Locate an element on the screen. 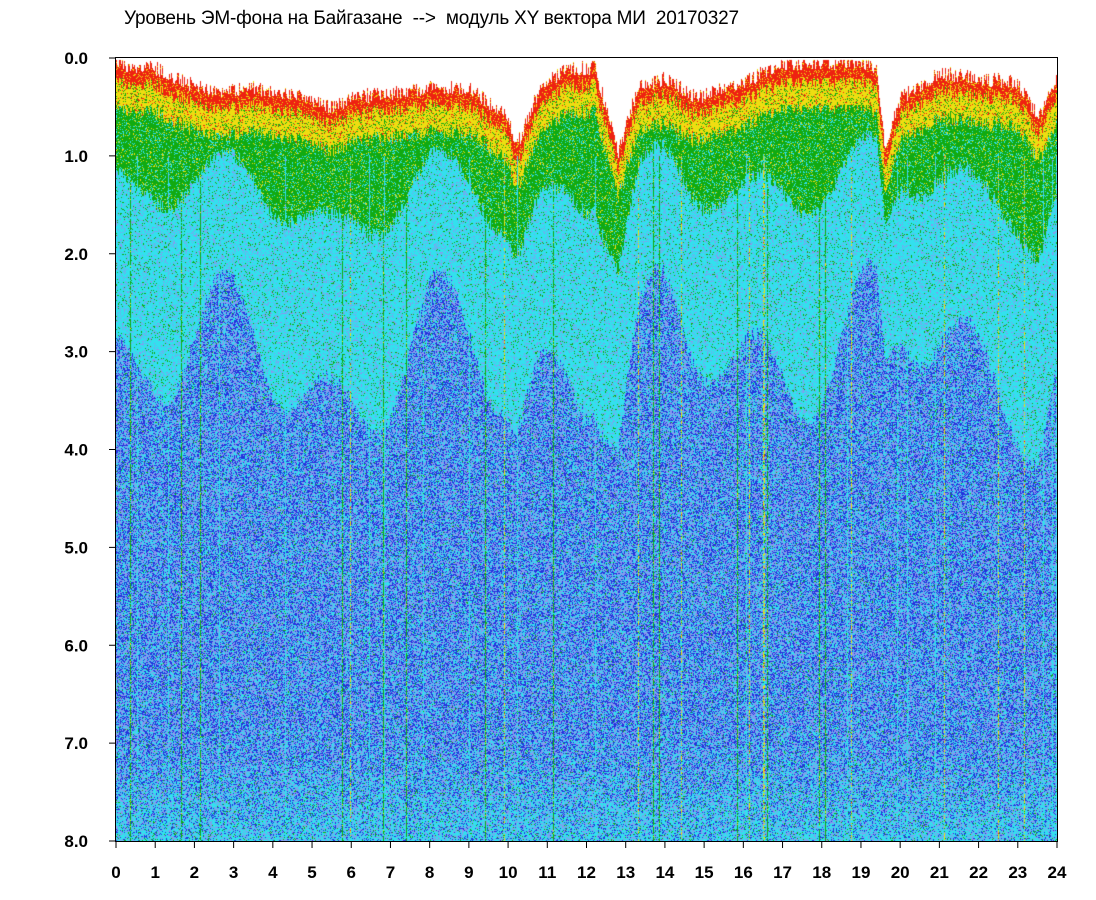 This screenshot has height=900, width=1096. x-tick-label: 16 is located at coordinates (743, 872).